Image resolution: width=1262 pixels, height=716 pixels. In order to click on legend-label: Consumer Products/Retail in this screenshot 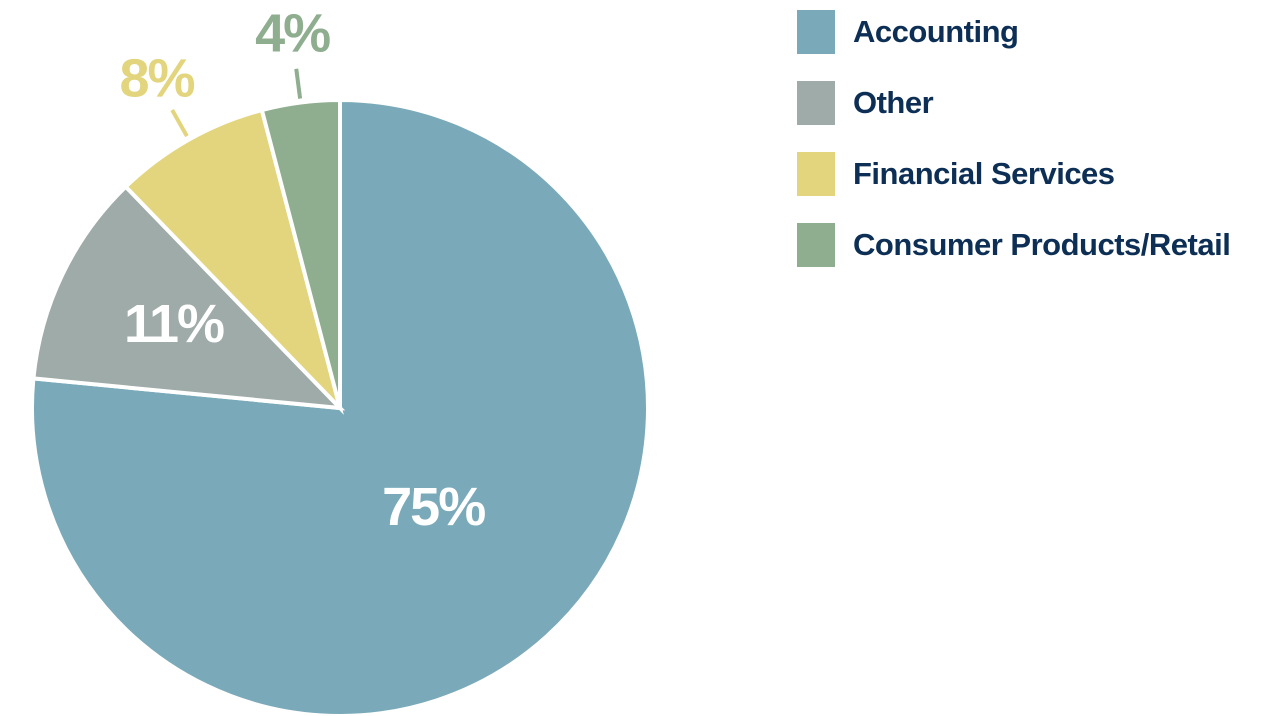, I will do `click(1041, 244)`.